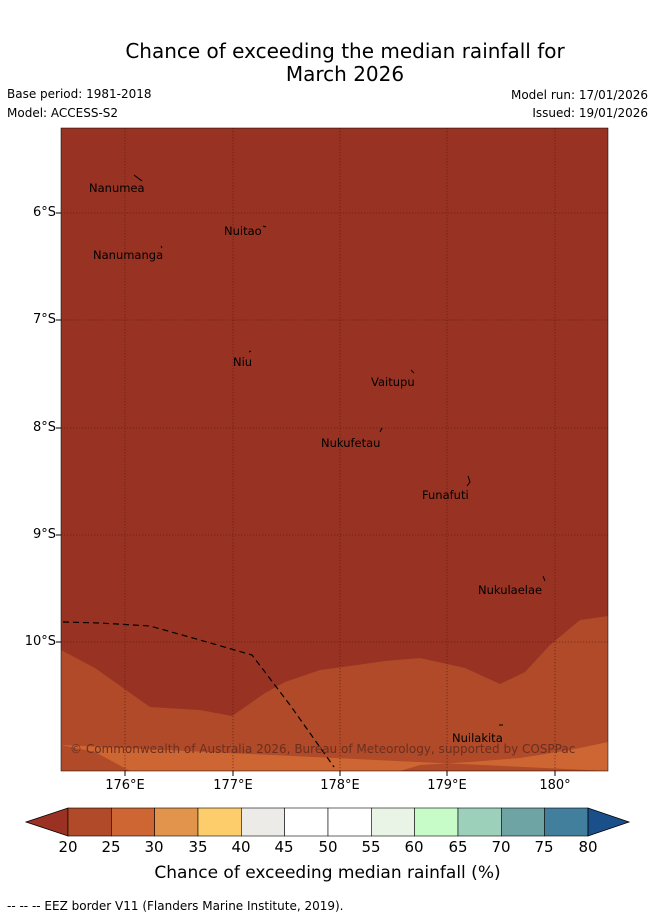 This screenshot has width=655, height=919. What do you see at coordinates (44, 427) in the screenshot?
I see `lat-label-8s: 8°S` at bounding box center [44, 427].